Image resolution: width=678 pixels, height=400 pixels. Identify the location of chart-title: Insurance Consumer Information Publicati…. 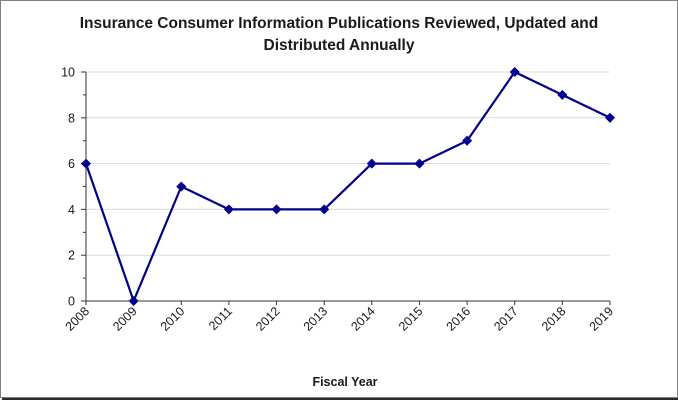
(339, 34).